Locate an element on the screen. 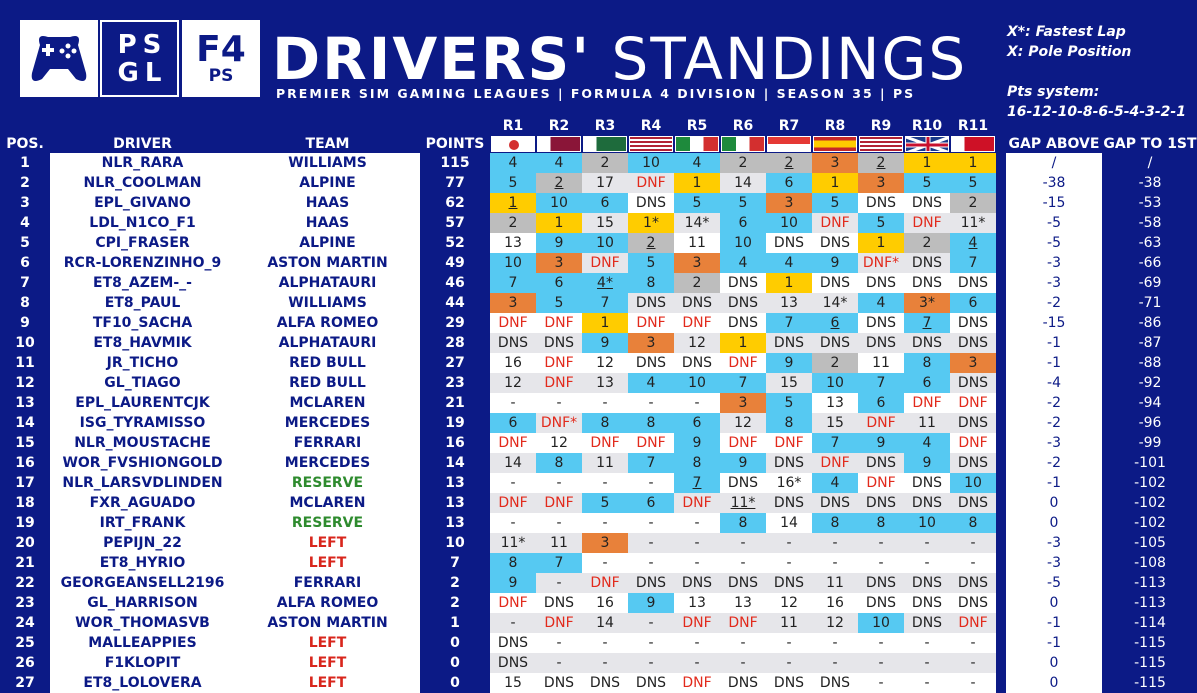 The image size is (1197, 693). result-cell: 16* is located at coordinates (789, 483).